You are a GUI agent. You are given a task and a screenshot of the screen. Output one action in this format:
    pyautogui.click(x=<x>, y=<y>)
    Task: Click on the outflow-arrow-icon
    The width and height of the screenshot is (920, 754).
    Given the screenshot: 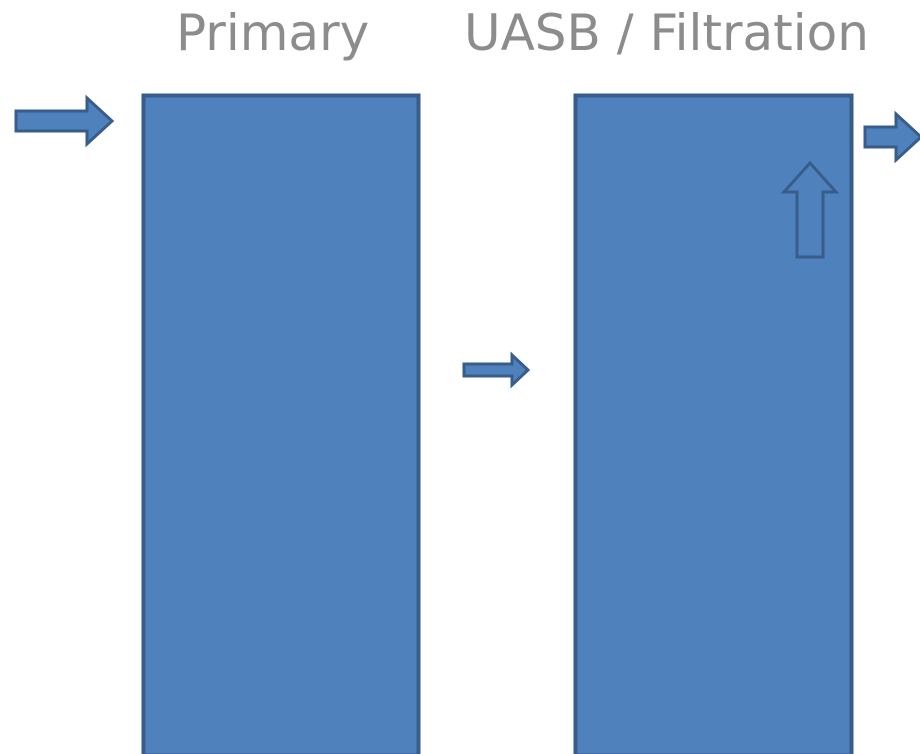 What is the action you would take?
    pyautogui.click(x=892, y=137)
    